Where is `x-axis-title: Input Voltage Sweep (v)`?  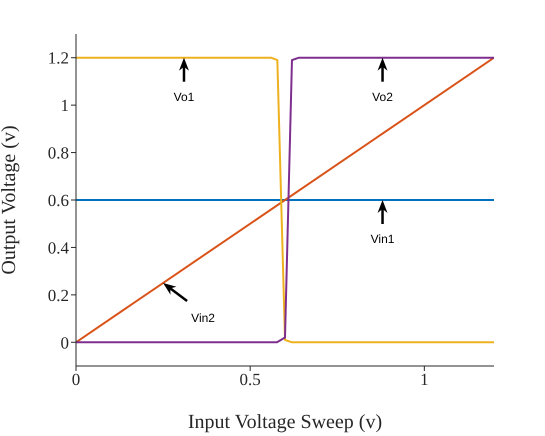
x-axis-title: Input Voltage Sweep (v) is located at coordinates (285, 422).